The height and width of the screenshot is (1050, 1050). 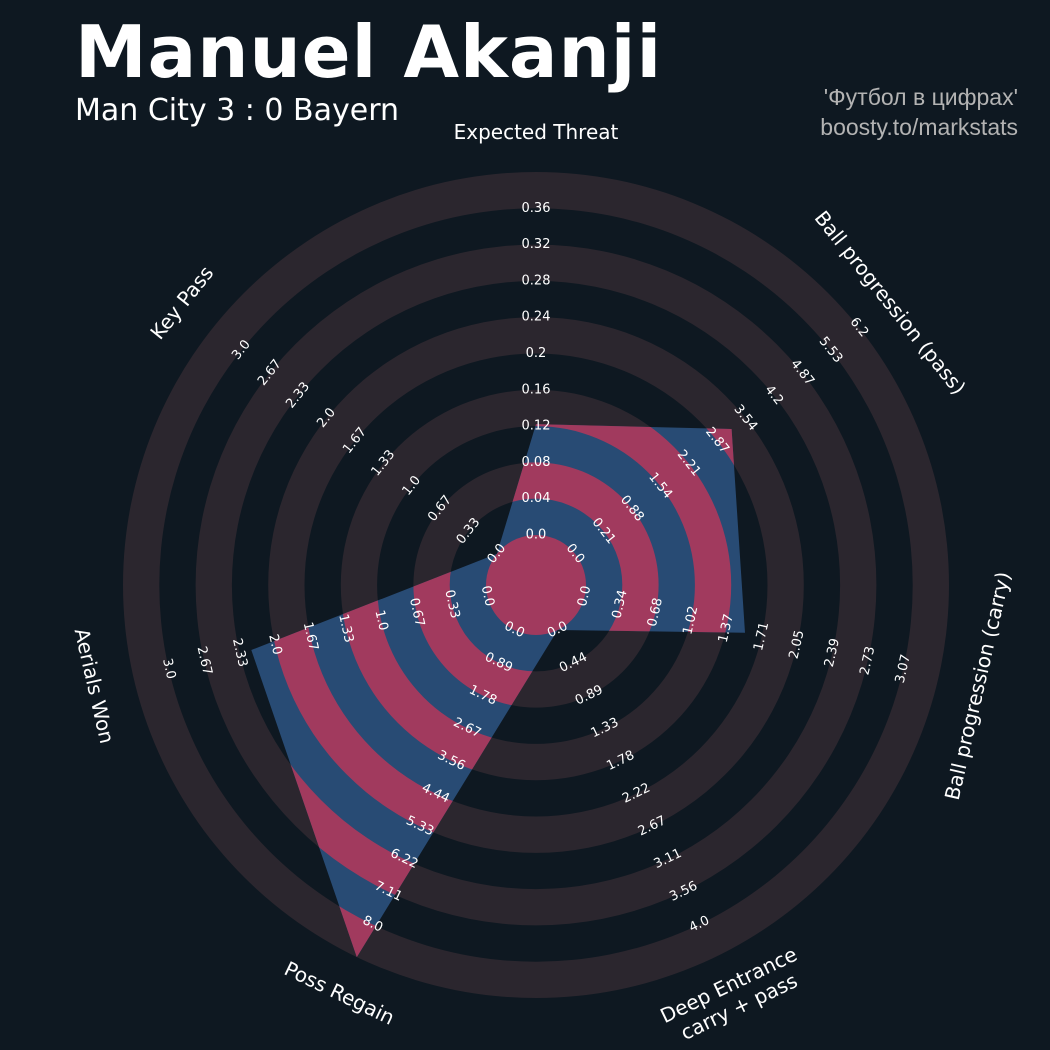 What do you see at coordinates (239, 653) in the screenshot?
I see `tick-label: 2.33` at bounding box center [239, 653].